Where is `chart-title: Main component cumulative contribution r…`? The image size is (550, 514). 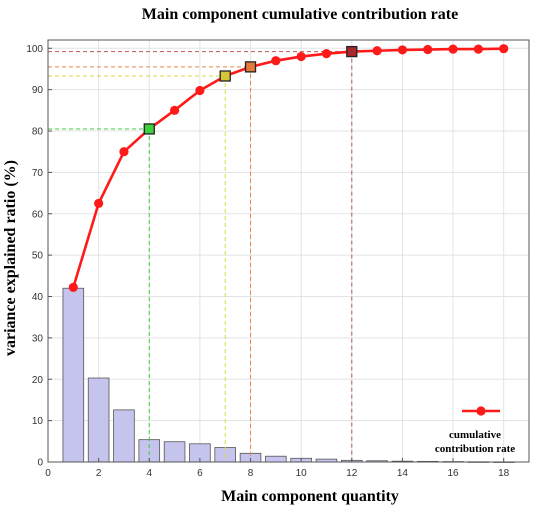 chart-title: Main component cumulative contribution r… is located at coordinates (300, 14).